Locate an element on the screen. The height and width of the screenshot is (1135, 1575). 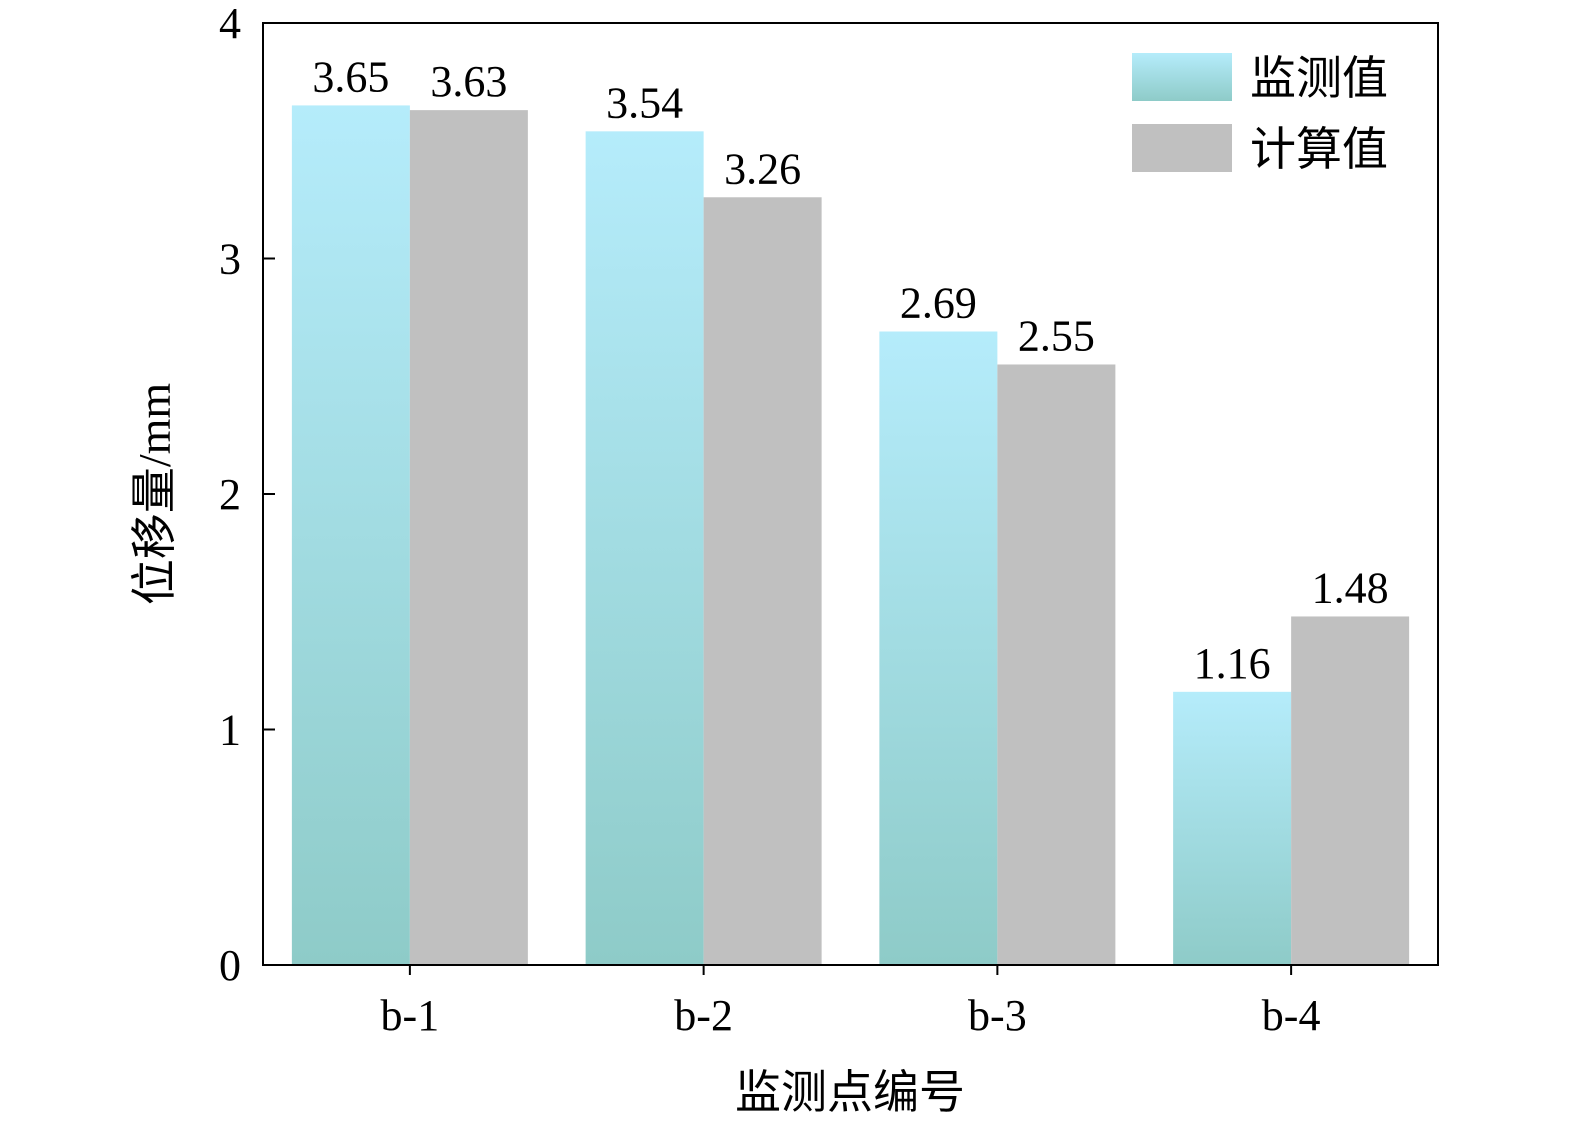
x-tick-label: b-1 is located at coordinates (410, 1015).